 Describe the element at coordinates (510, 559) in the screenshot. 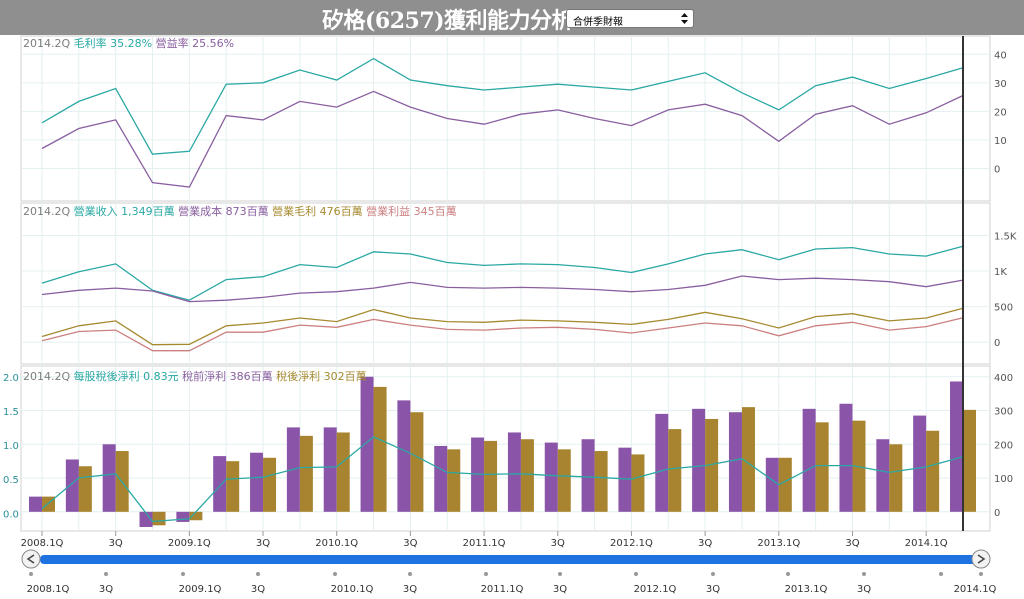

I see `navigator-range-bar` at that location.